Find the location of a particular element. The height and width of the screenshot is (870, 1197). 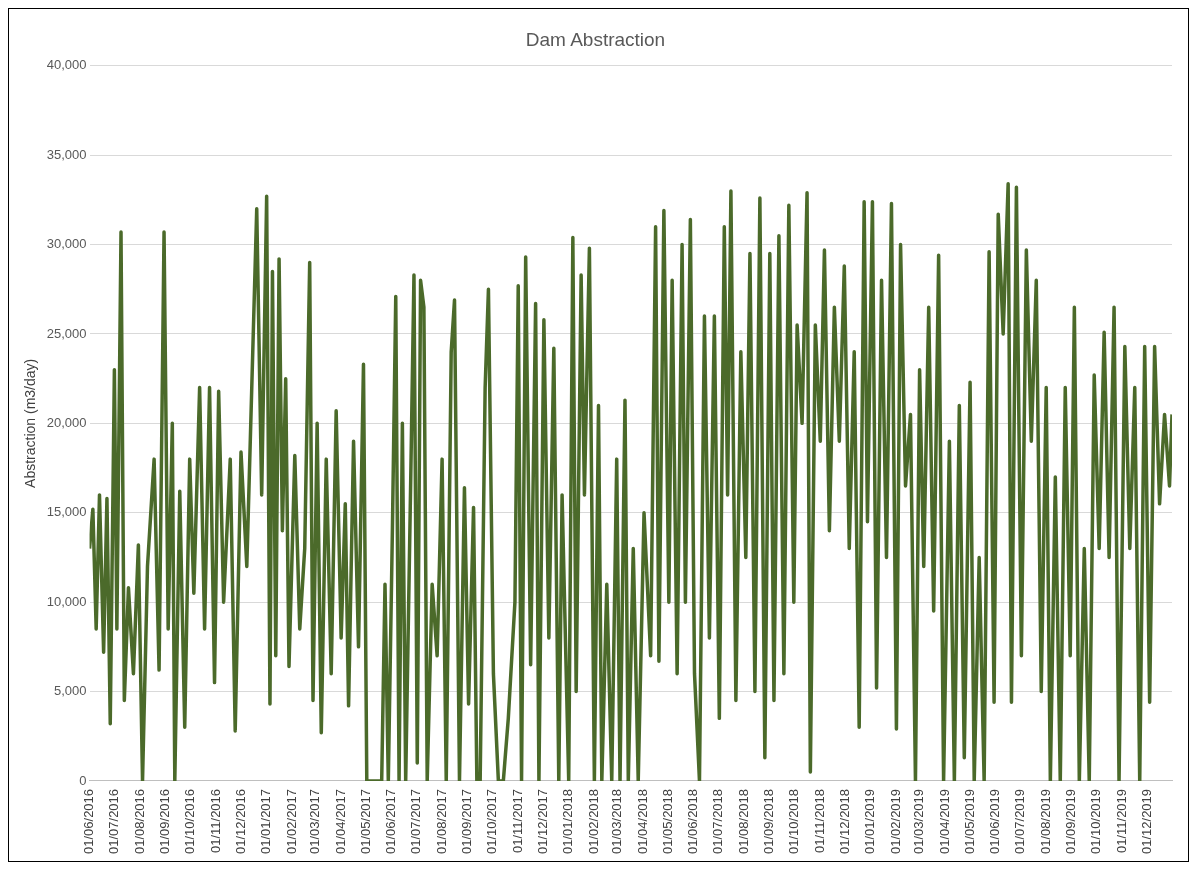

y-tick-label: 15,000 is located at coordinates (66, 512).